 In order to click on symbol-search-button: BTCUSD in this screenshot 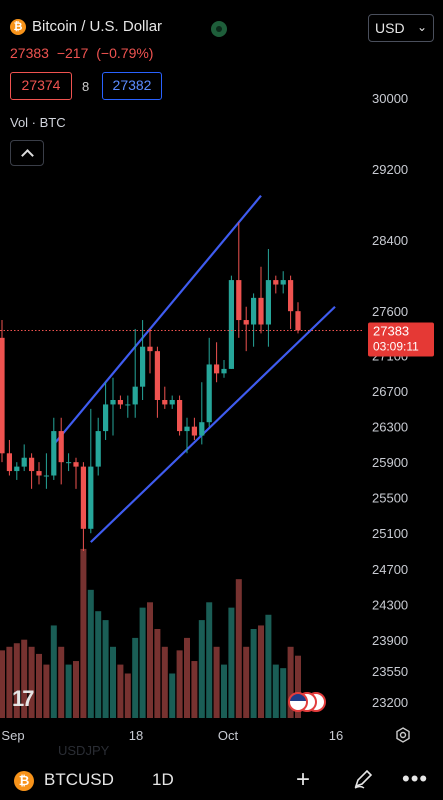, I will do `click(79, 779)`.